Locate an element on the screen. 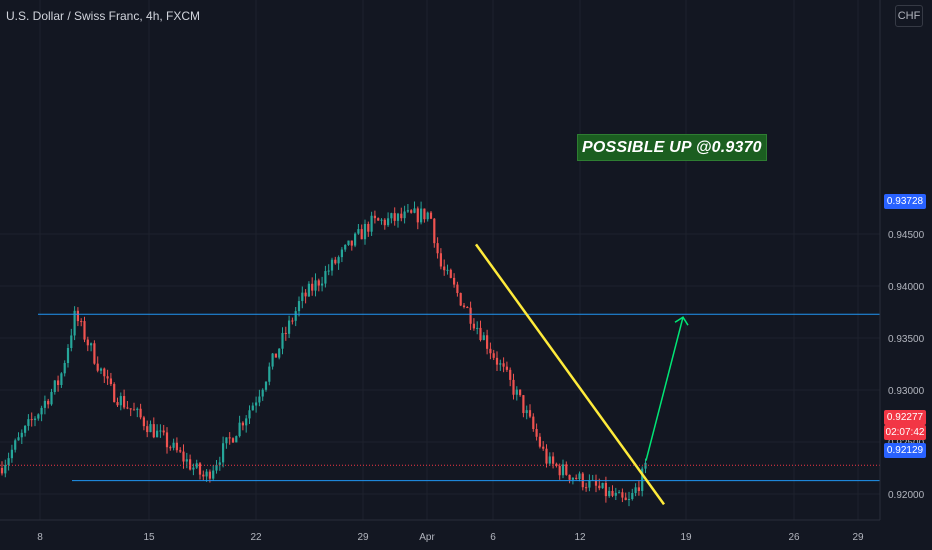 Image resolution: width=932 pixels, height=550 pixels. x-tick-label: 6 is located at coordinates (493, 537).